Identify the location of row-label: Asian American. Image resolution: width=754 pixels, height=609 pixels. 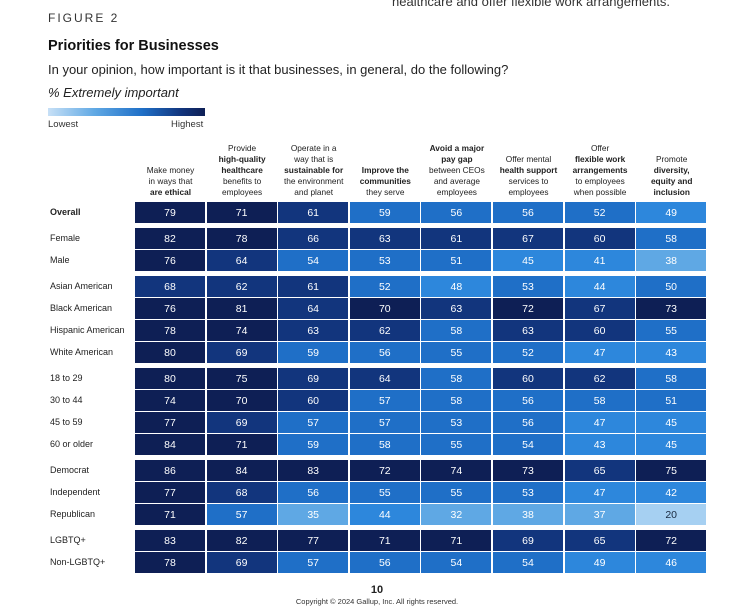
(81, 286).